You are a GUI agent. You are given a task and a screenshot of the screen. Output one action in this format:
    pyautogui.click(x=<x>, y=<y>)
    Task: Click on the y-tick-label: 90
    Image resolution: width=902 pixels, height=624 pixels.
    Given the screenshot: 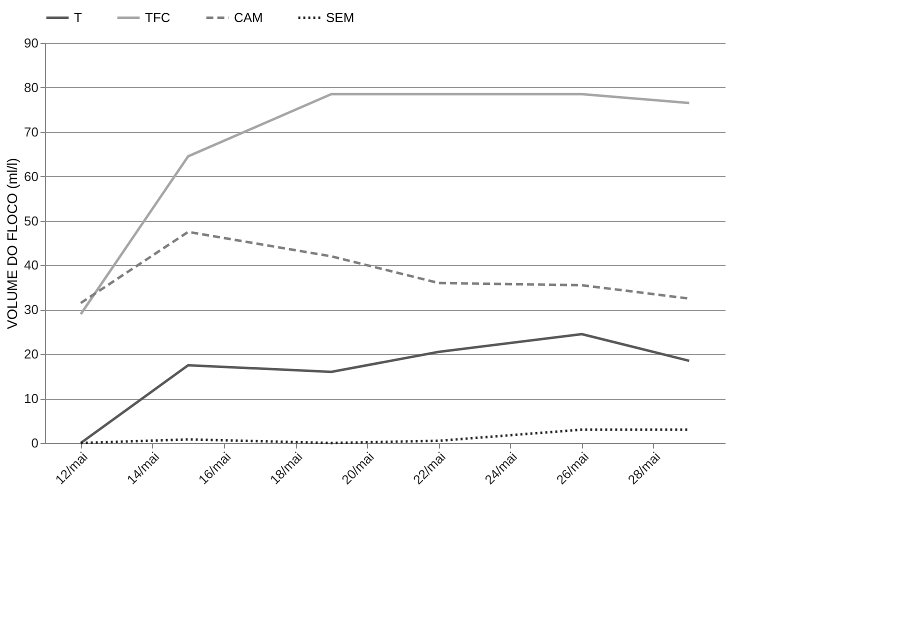 What is the action you would take?
    pyautogui.click(x=31, y=43)
    